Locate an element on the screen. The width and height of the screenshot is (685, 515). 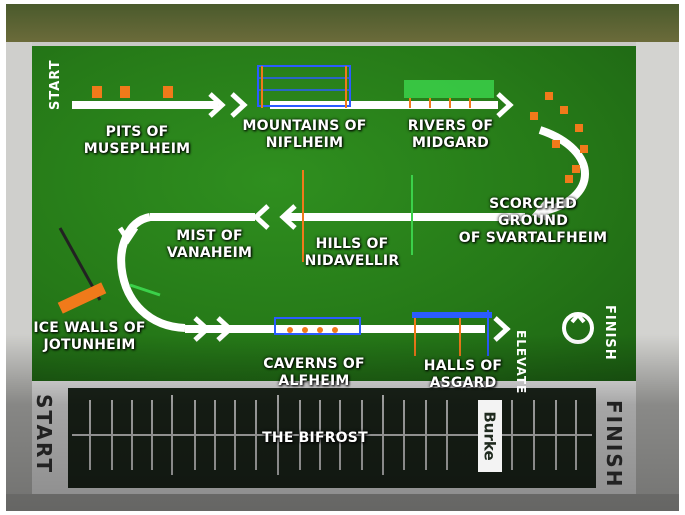
burke-logo: Burke is located at coordinates (490, 436).